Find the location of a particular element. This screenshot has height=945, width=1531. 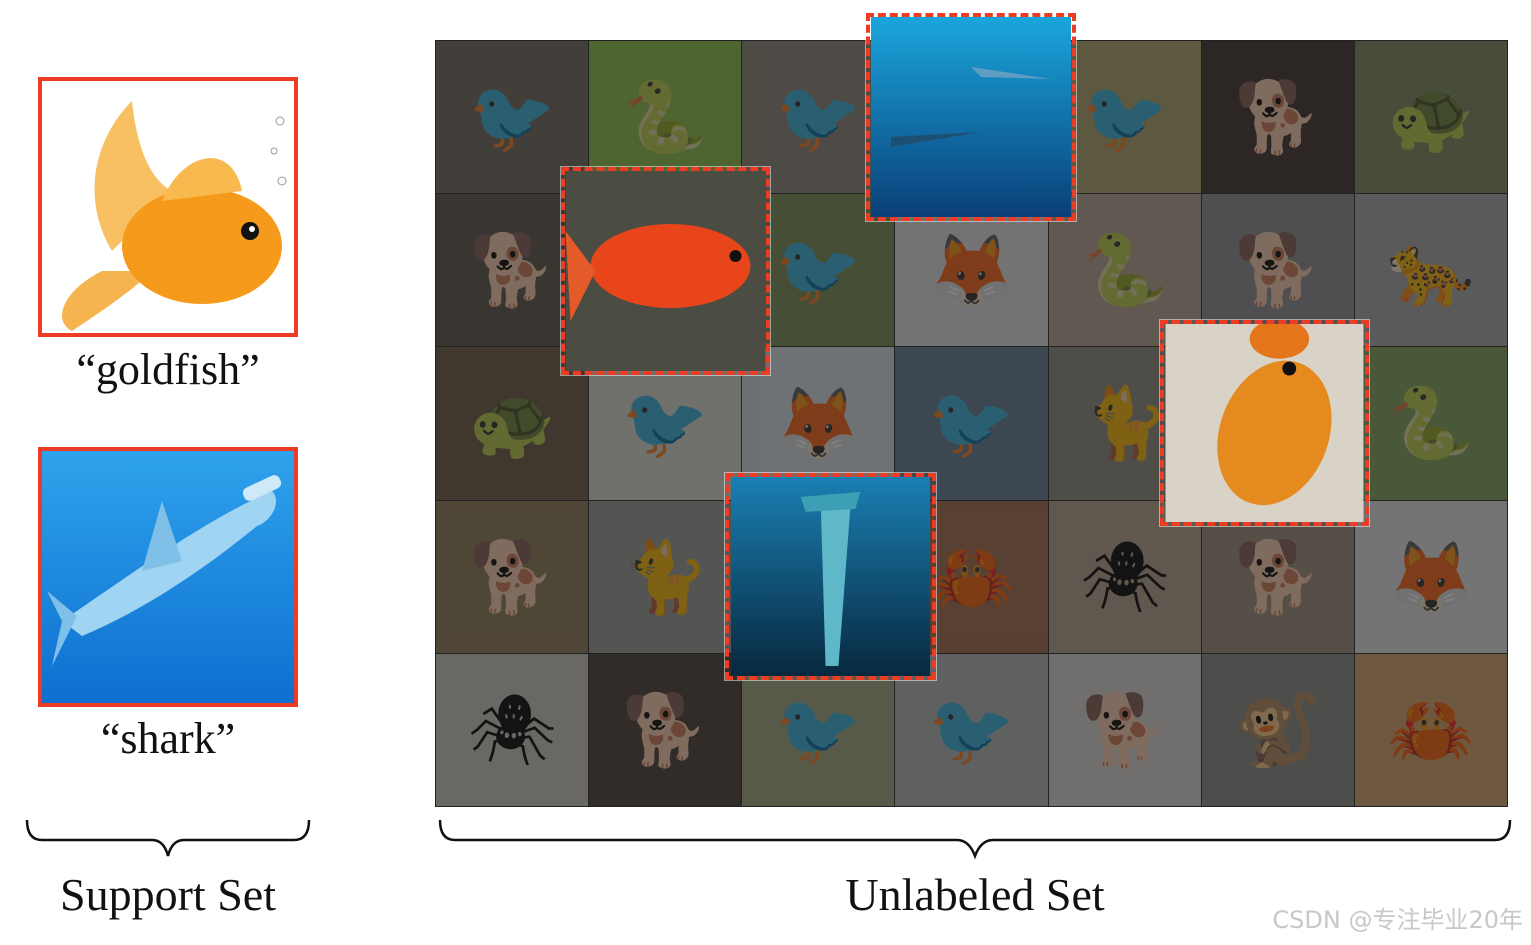

unlabeled-tile: 🐒 is located at coordinates (1277, 729).